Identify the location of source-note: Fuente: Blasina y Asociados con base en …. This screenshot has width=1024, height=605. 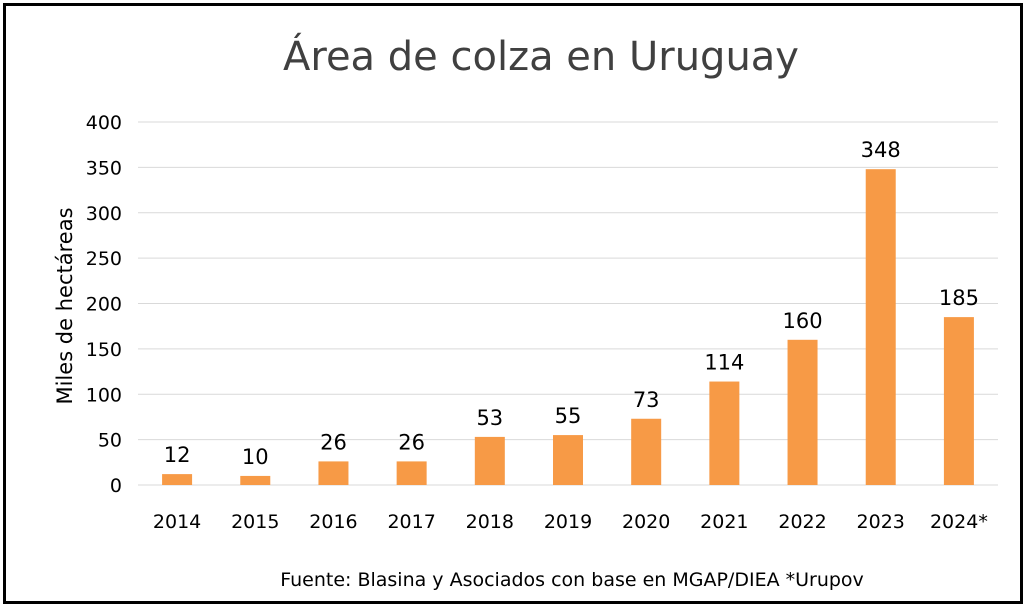
(572, 580).